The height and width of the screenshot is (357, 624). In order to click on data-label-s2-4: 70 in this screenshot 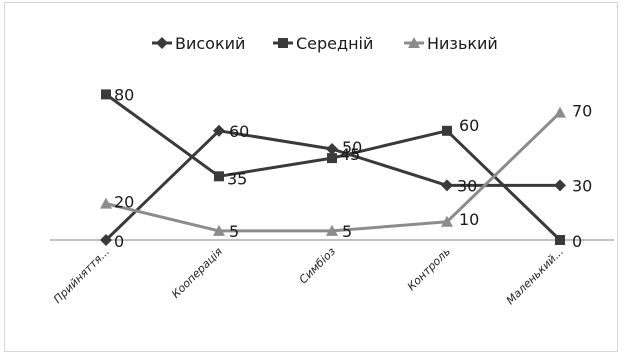, I will do `click(582, 111)`.